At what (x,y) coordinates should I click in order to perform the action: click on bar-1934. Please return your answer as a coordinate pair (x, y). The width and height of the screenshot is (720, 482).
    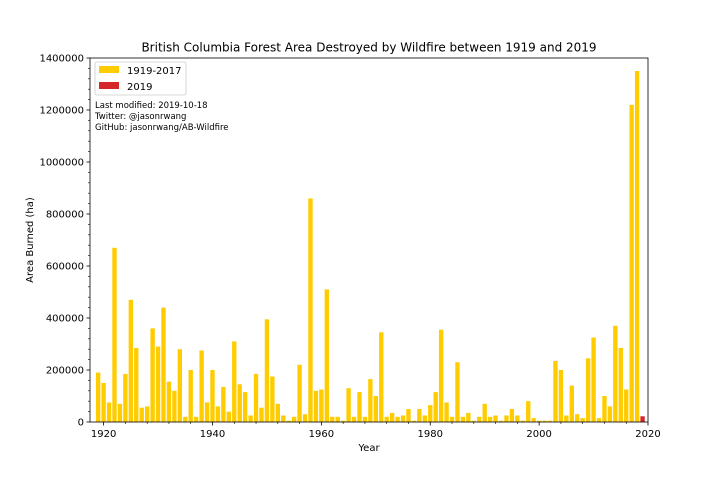
    Looking at the image, I should click on (180, 385).